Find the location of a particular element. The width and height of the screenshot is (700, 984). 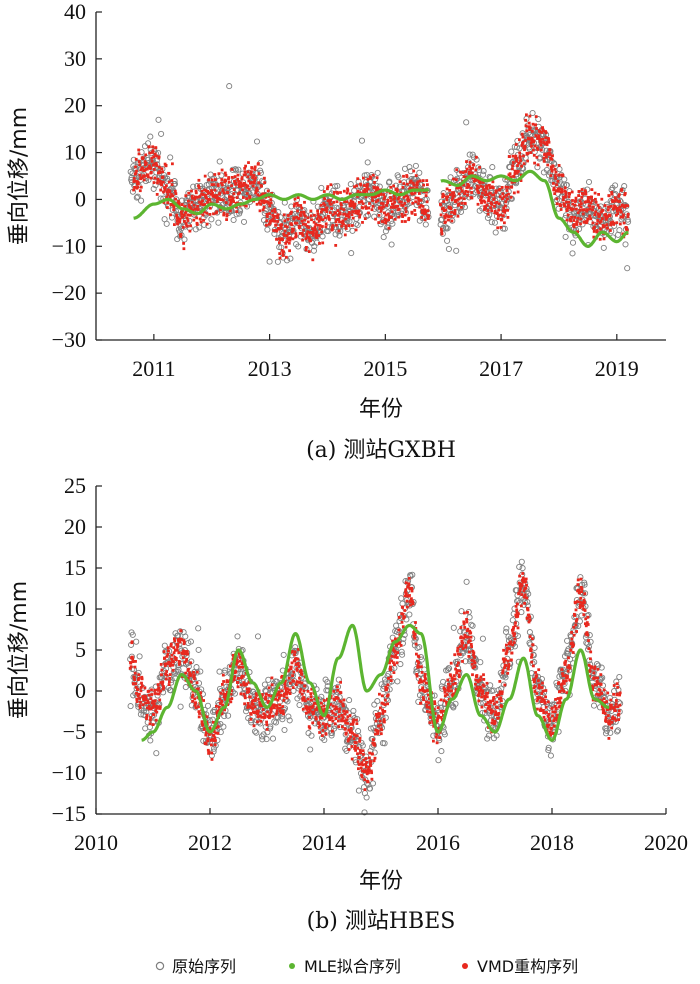

y-tick-label: 30 is located at coordinates (75, 58).